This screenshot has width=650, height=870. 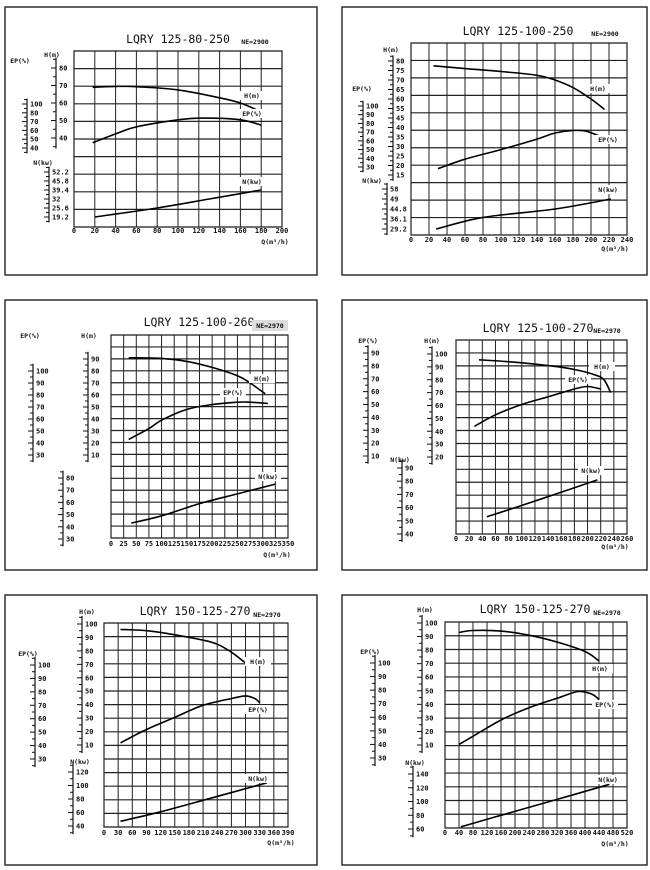 What do you see at coordinates (608, 140) in the screenshot?
I see `curve-label-ep: EP(%)` at bounding box center [608, 140].